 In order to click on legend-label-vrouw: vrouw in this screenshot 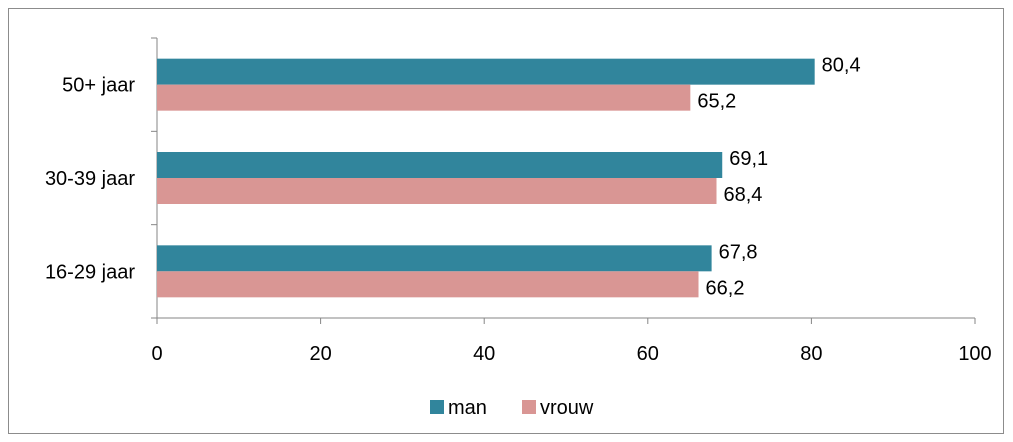, I will do `click(567, 408)`.